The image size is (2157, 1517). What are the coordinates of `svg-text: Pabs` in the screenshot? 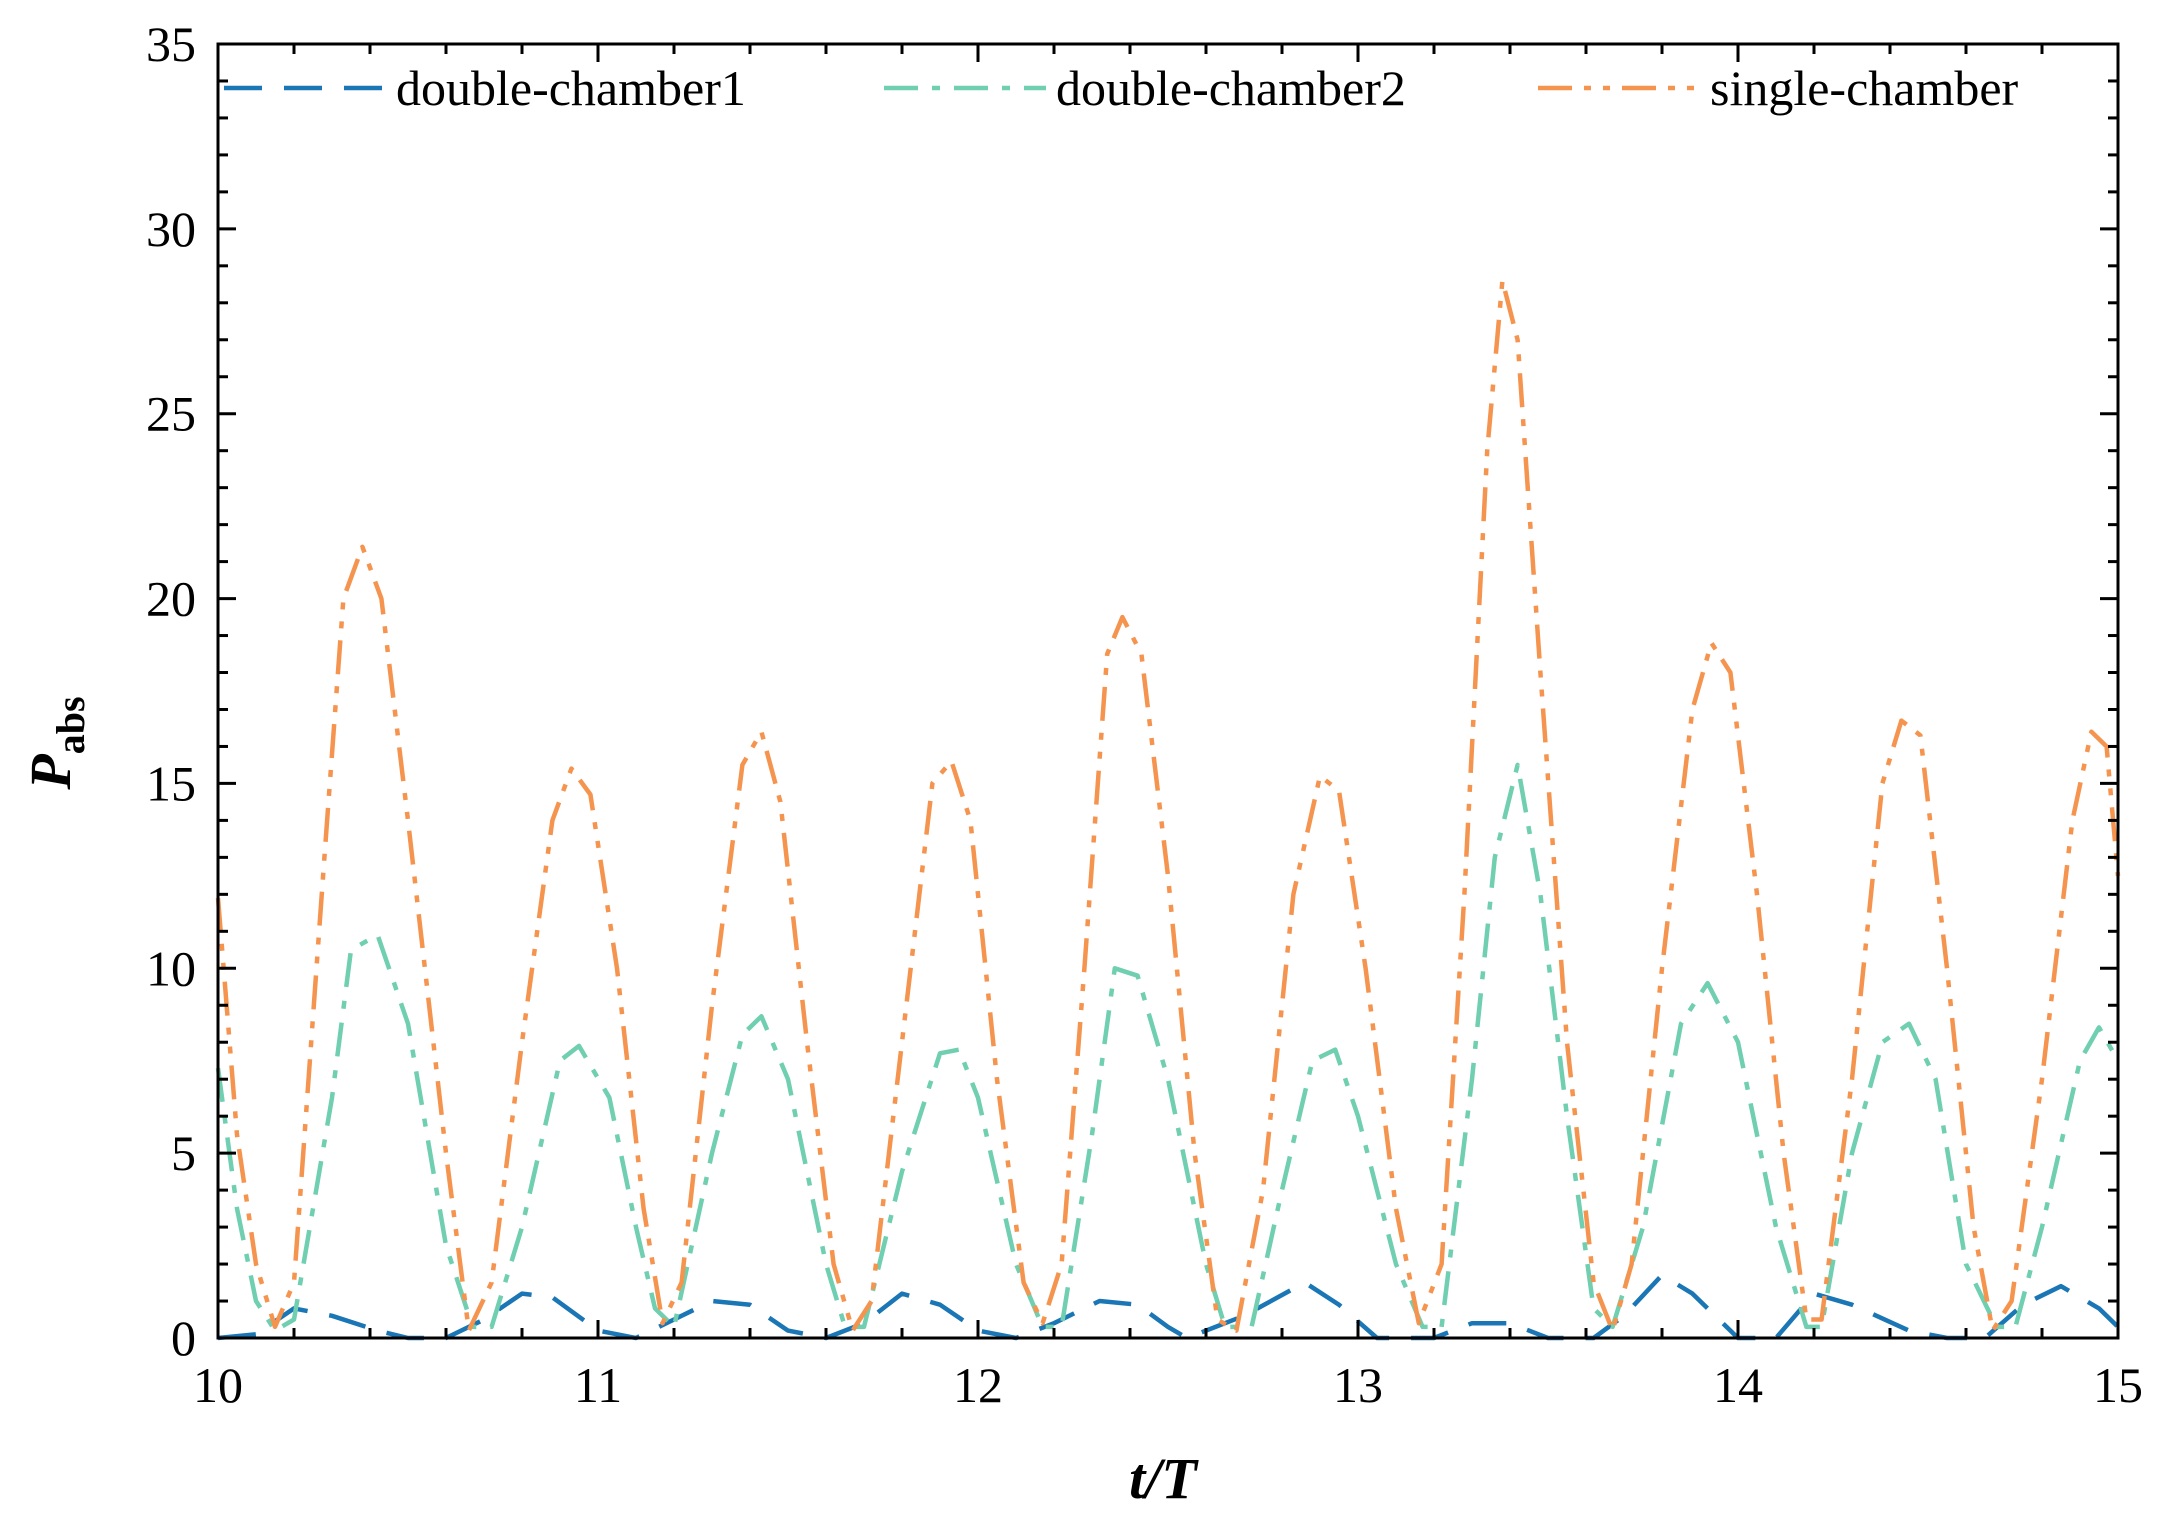 It's located at (55, 743).